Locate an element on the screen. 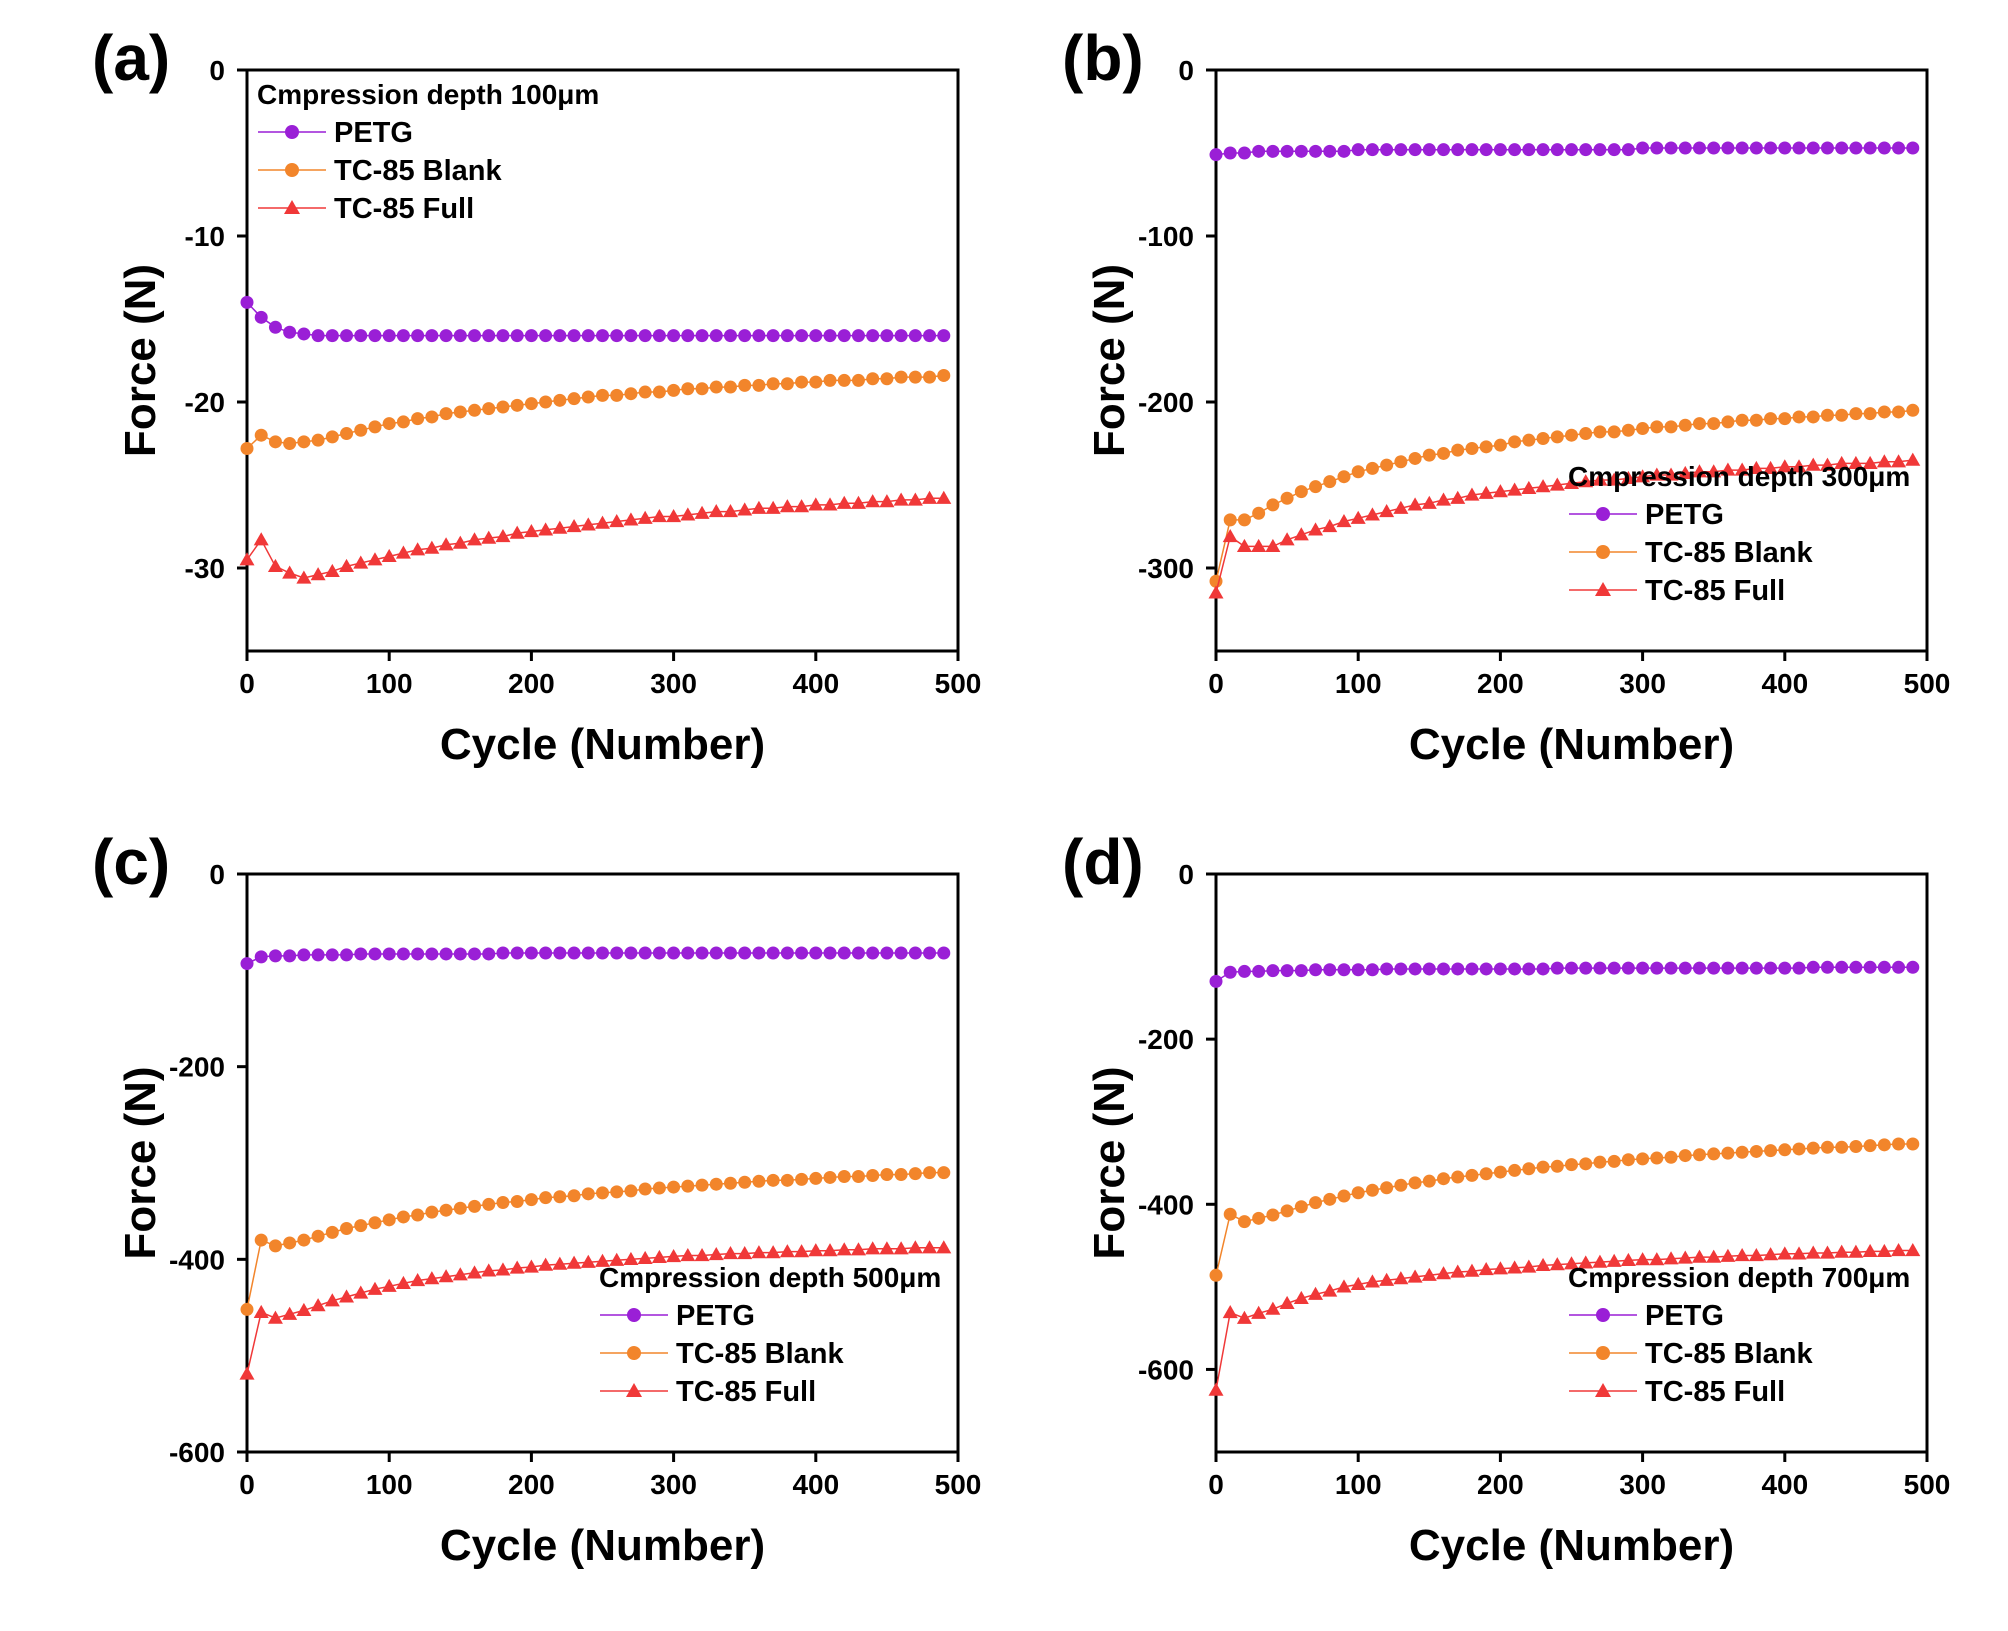  legend-label: TC-85 Blank is located at coordinates (418, 171).